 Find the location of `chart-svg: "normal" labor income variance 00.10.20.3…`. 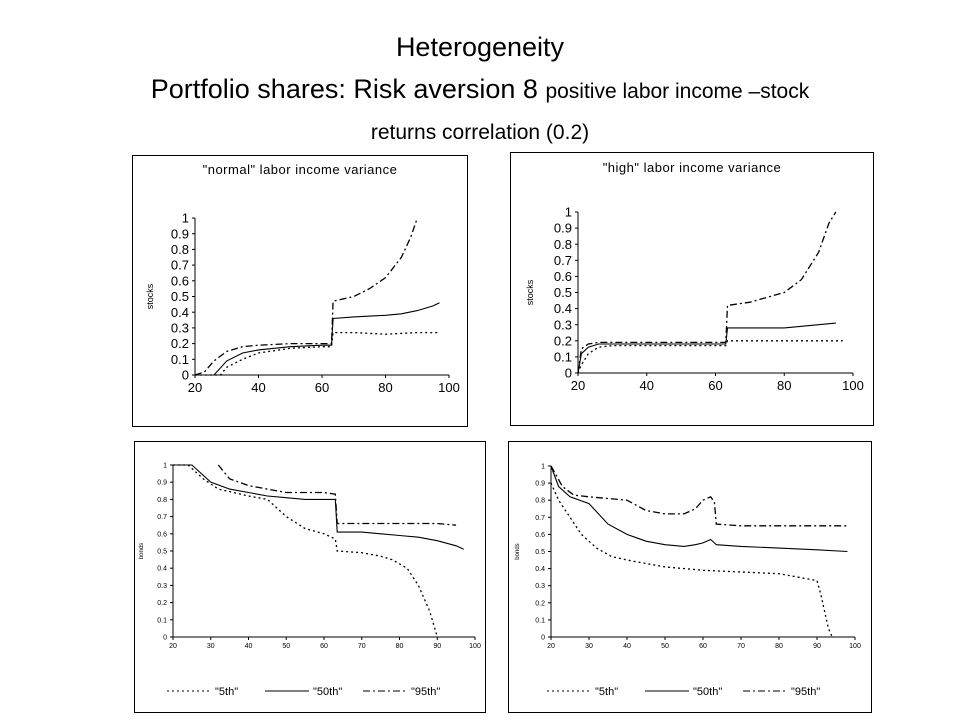

chart-svg: "normal" labor income variance 00.10.20.3… is located at coordinates (302, 278).